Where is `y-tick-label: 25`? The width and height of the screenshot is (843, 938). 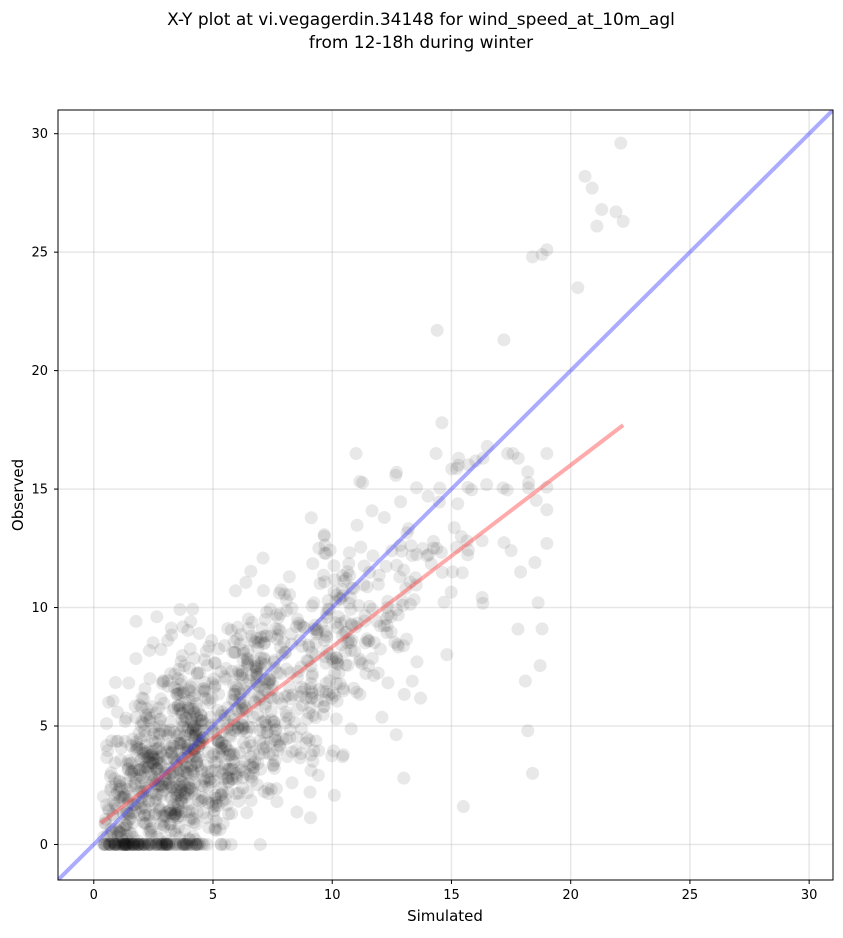 y-tick-label: 25 is located at coordinates (39, 253).